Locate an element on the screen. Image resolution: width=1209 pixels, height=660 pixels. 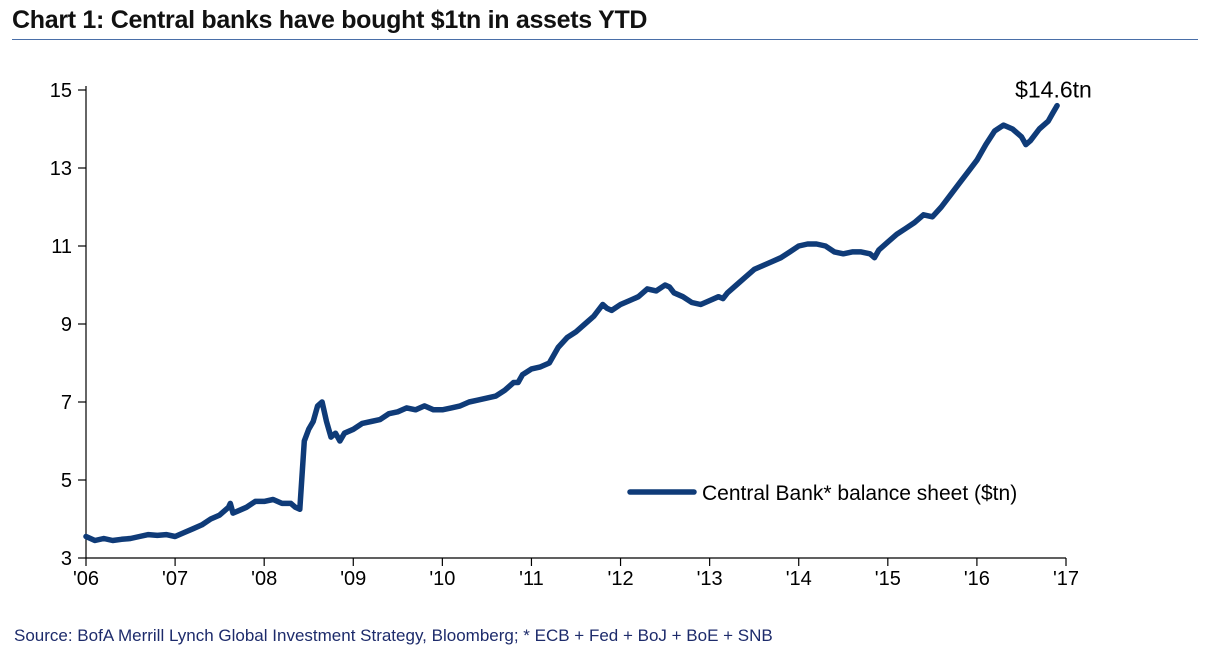
y-tick-label: 7 is located at coordinates (66, 403).